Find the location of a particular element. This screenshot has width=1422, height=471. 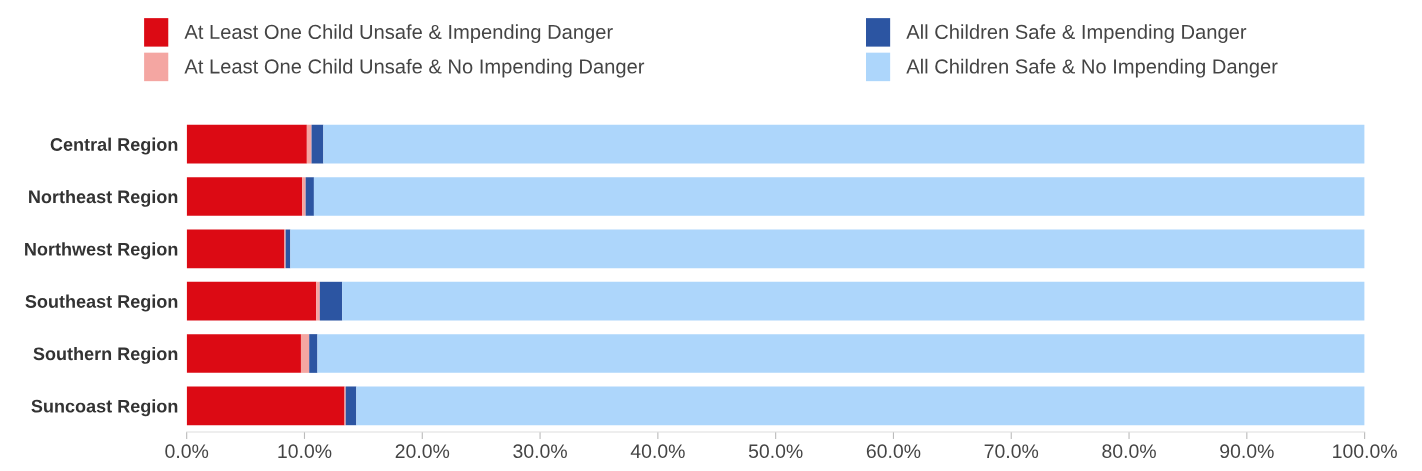

legend-label: All Children Safe & No Impending Danger is located at coordinates (1092, 68).